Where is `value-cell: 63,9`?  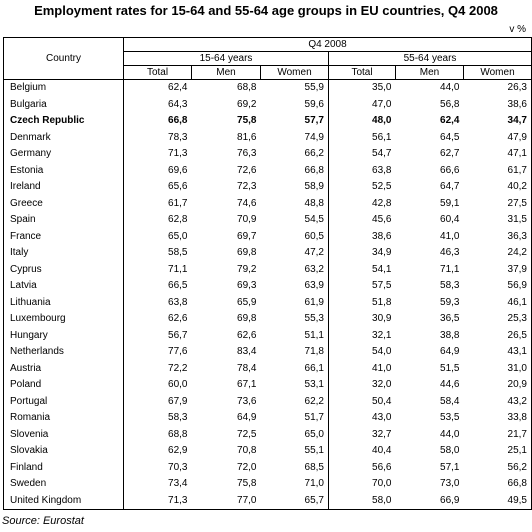 value-cell: 63,9 is located at coordinates (294, 286).